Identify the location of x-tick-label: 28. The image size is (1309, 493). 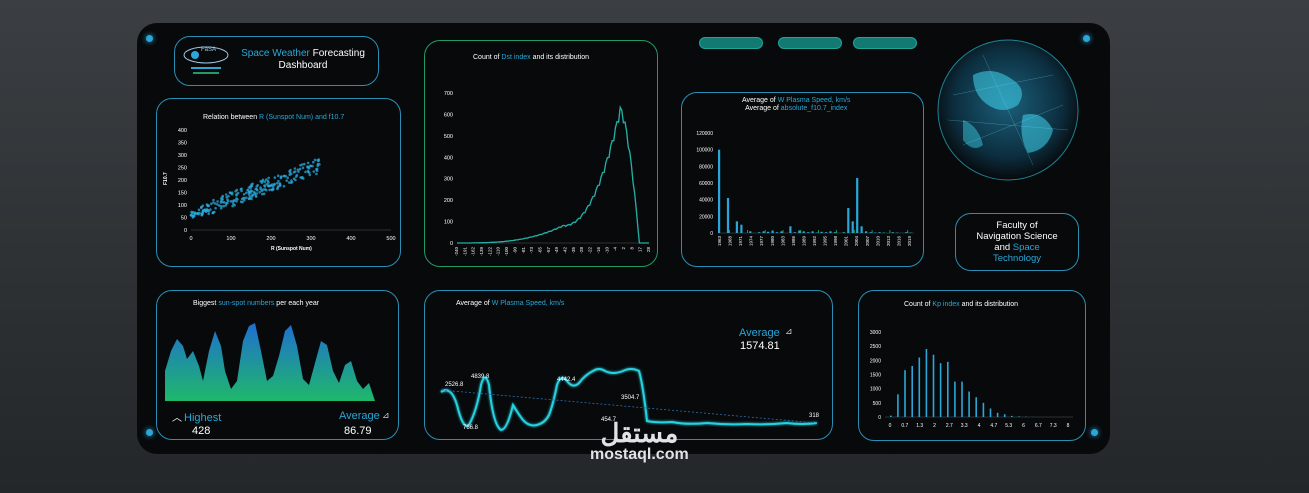
(648, 250).